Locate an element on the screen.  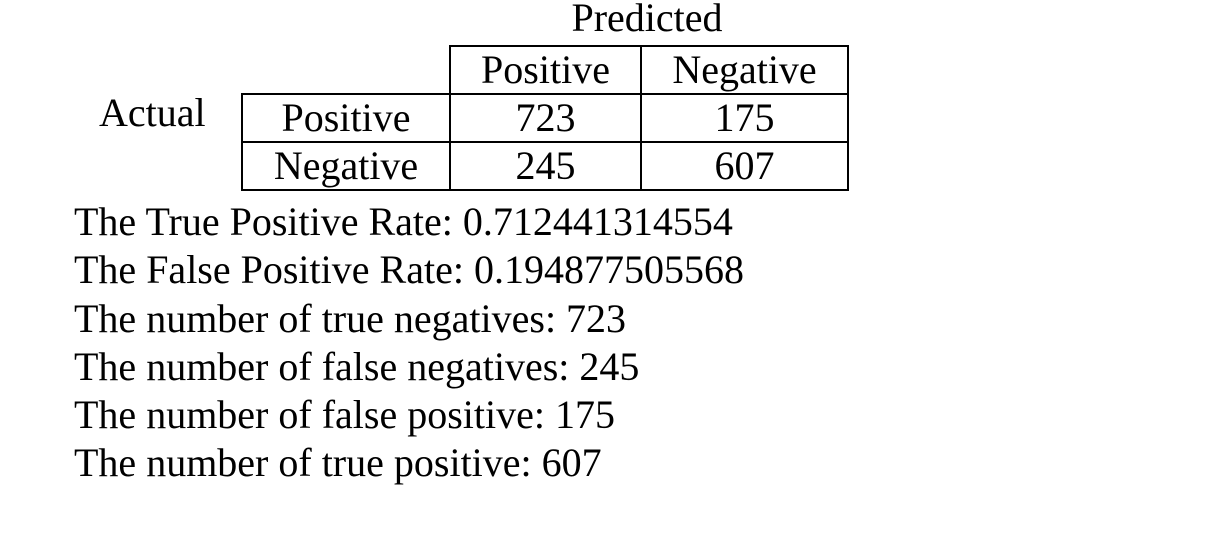
column-header-positive: Positive is located at coordinates (545, 70).